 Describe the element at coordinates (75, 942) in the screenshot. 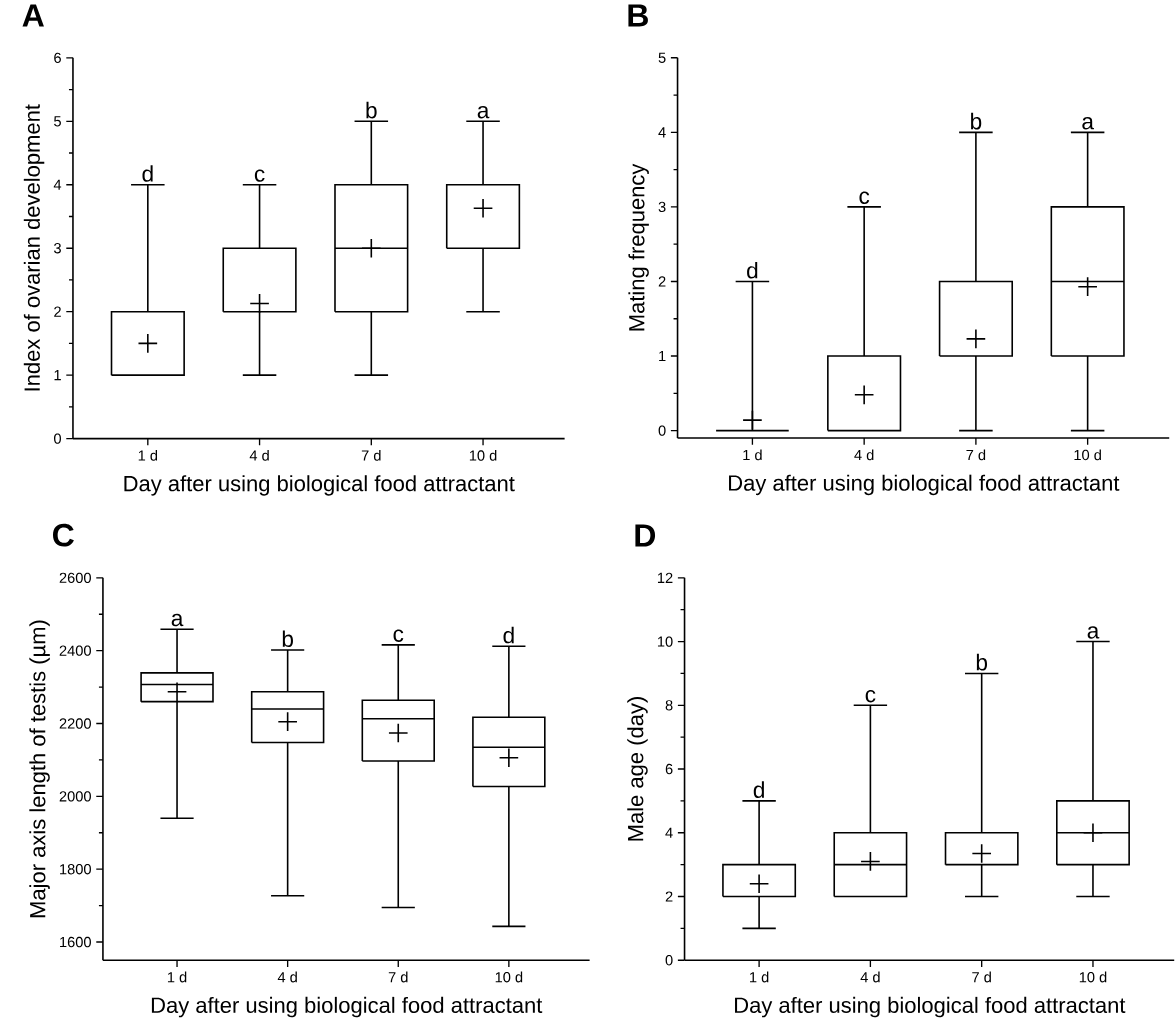

I see `y-tick-label: 1600` at that location.